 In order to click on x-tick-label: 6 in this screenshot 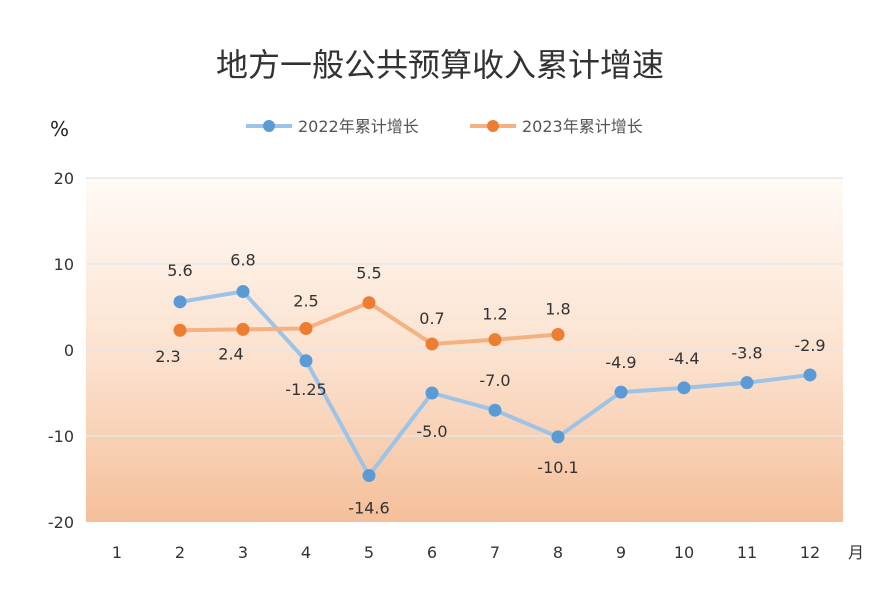, I will do `click(432, 552)`.